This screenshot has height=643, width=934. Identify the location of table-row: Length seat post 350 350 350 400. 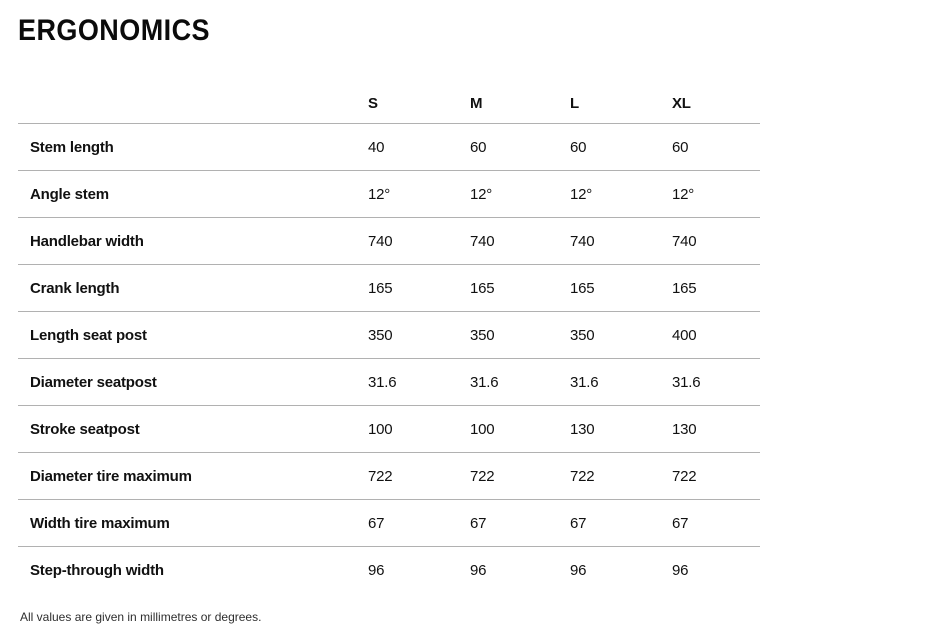
(389, 335).